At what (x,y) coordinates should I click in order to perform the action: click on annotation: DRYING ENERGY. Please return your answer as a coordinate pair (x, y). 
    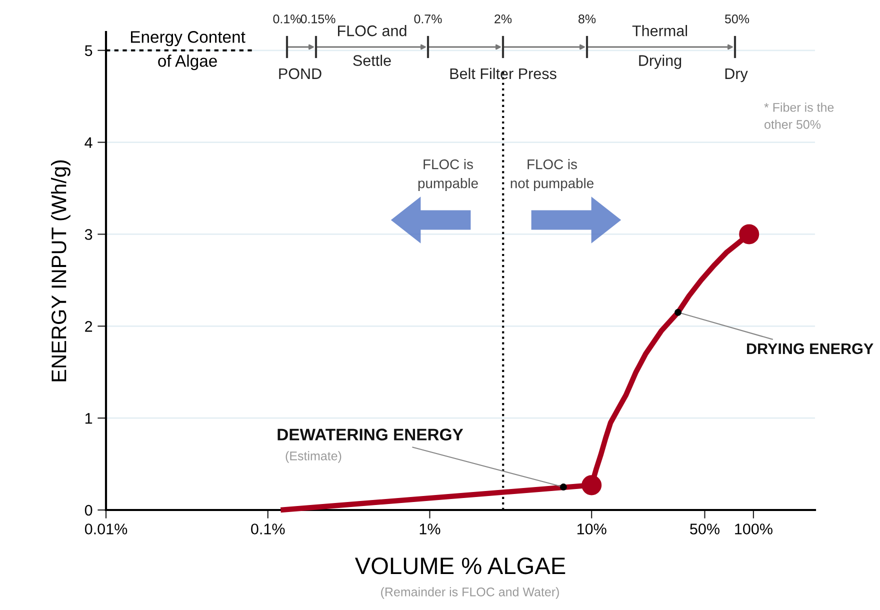
    Looking at the image, I should click on (810, 348).